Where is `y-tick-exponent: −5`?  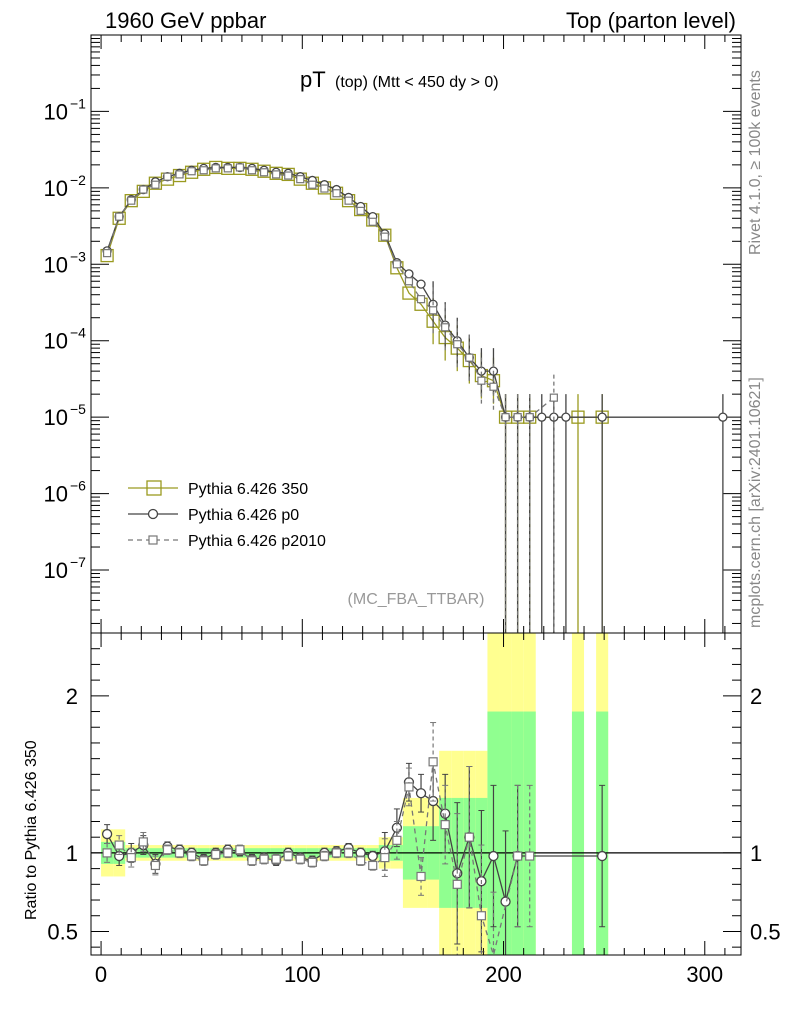
y-tick-exponent: −5 is located at coordinates (78, 409).